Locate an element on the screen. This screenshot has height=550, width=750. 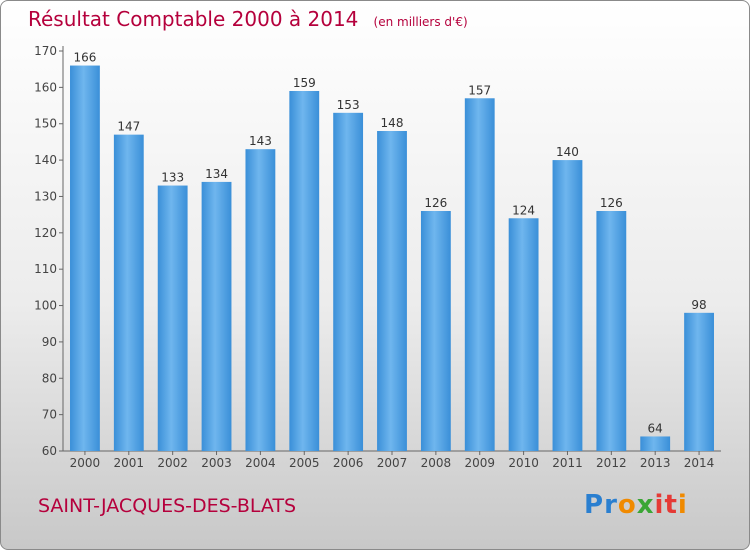
data-label-2013: 64 is located at coordinates (655, 428).